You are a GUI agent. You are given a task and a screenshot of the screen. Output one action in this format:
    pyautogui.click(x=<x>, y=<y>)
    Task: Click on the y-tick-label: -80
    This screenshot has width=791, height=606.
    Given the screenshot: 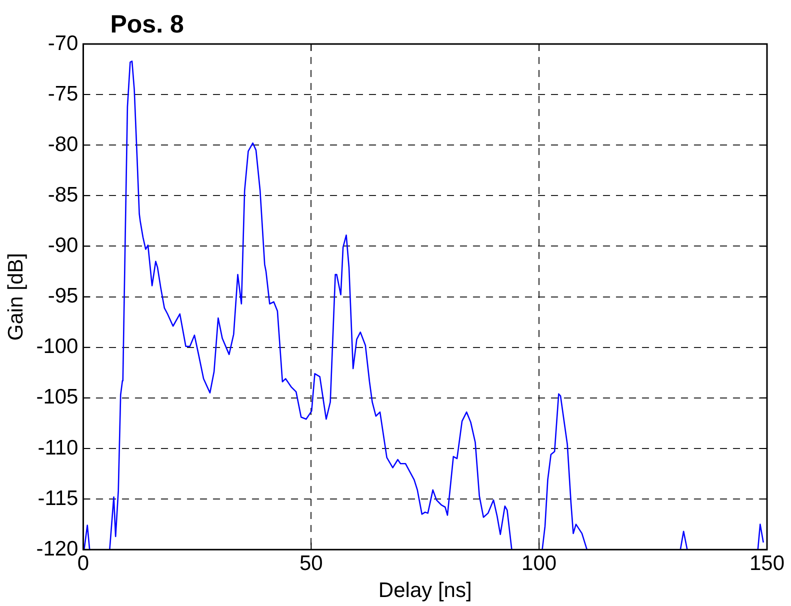 What is the action you would take?
    pyautogui.click(x=63, y=144)
    